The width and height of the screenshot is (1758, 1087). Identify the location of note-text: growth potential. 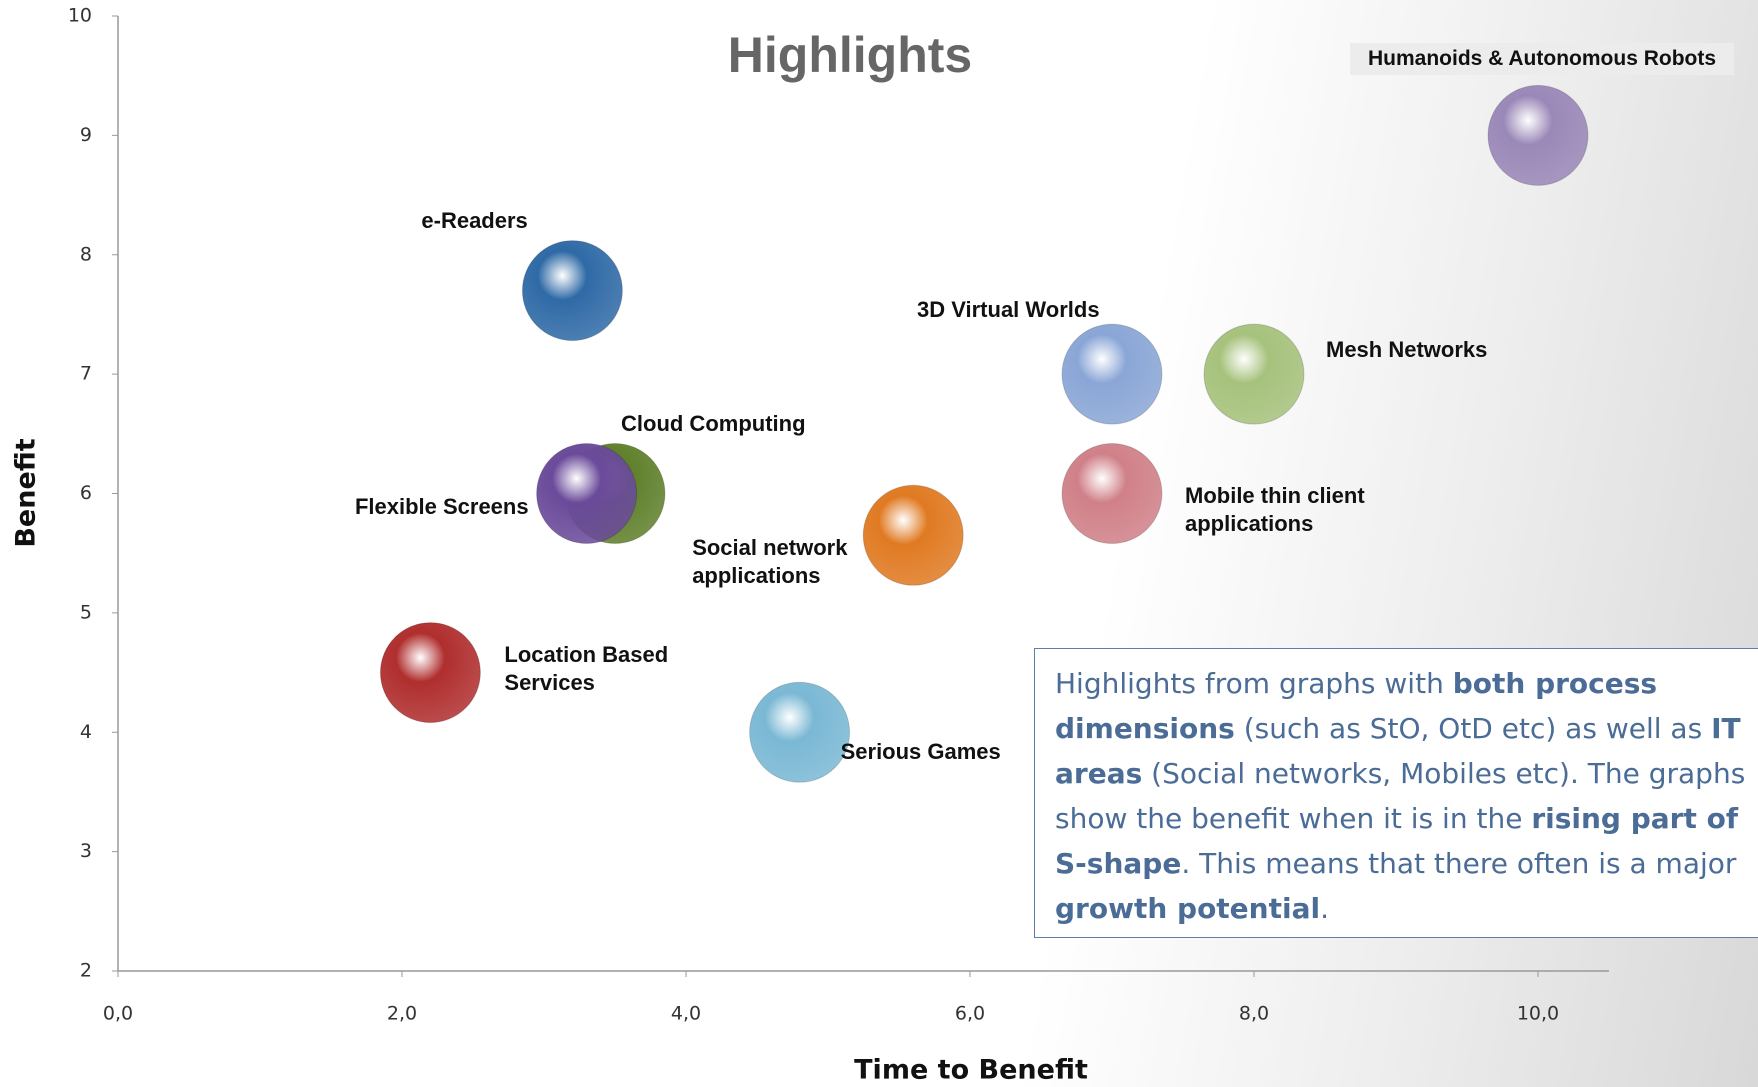
(1188, 908).